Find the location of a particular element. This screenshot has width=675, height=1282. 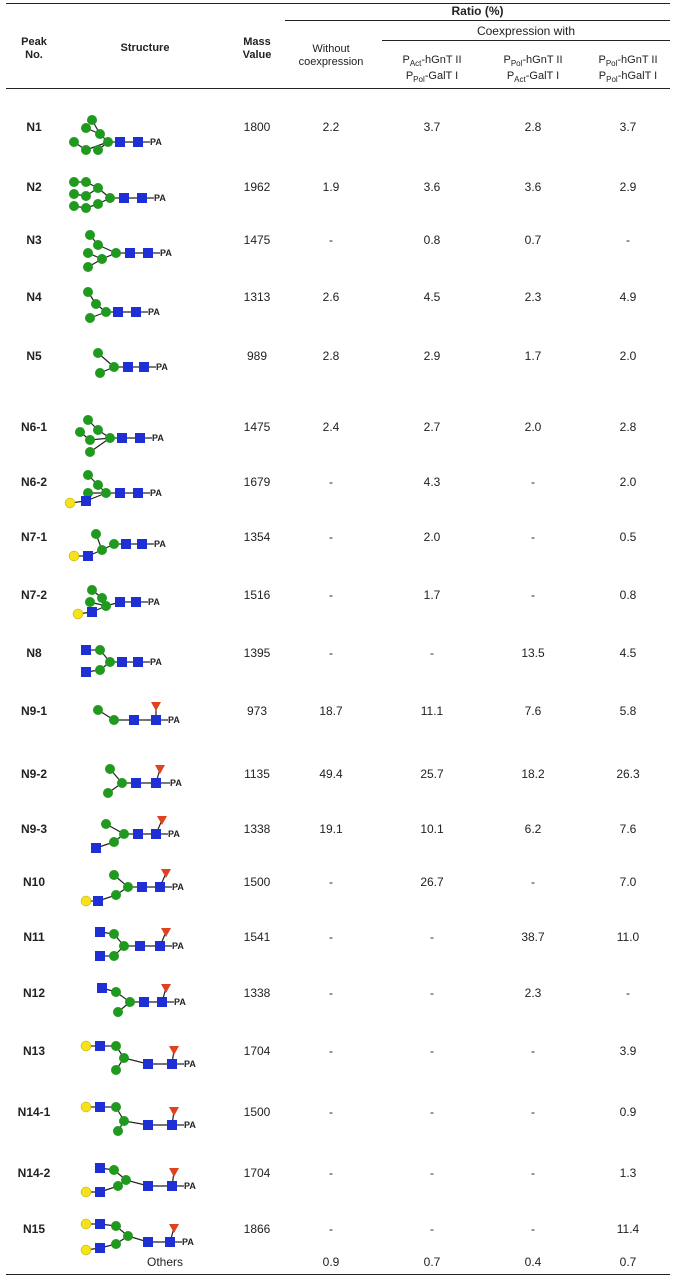

header-peak-line2: No. is located at coordinates (34, 55).